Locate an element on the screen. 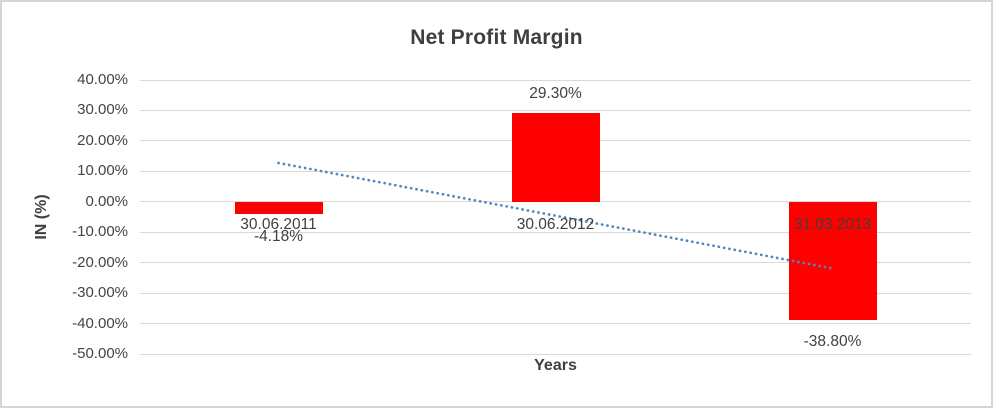  x-axis-title: Years is located at coordinates (555, 365).